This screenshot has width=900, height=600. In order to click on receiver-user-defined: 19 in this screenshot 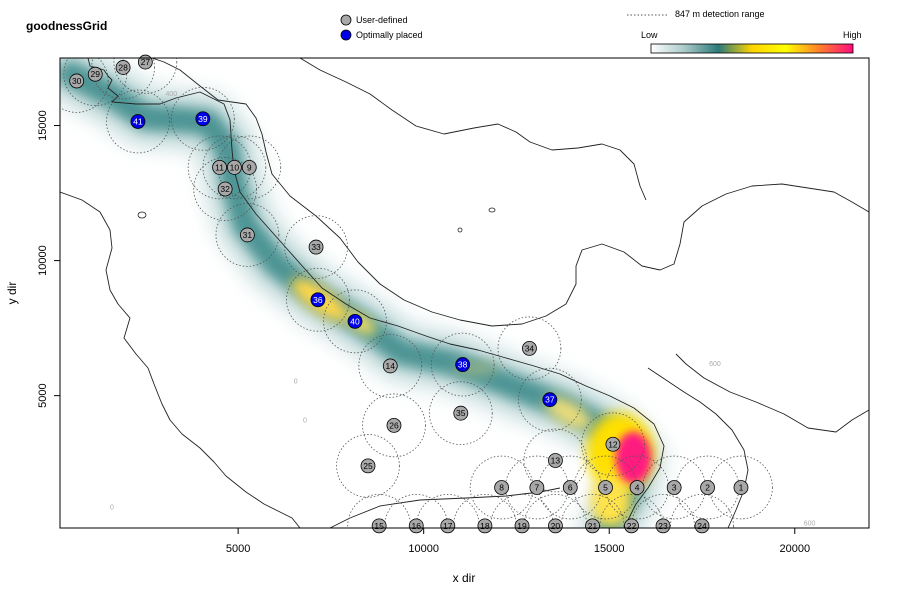, I will do `click(522, 526)`.